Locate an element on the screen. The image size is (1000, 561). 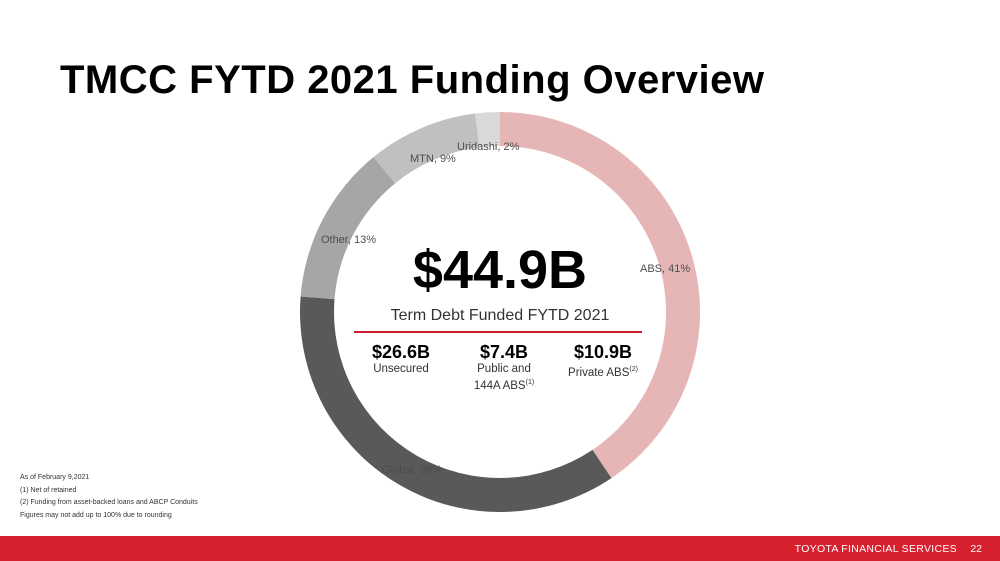
footer-bar: TOYOTA FINANCIAL SERVICES 22 is located at coordinates (500, 548).